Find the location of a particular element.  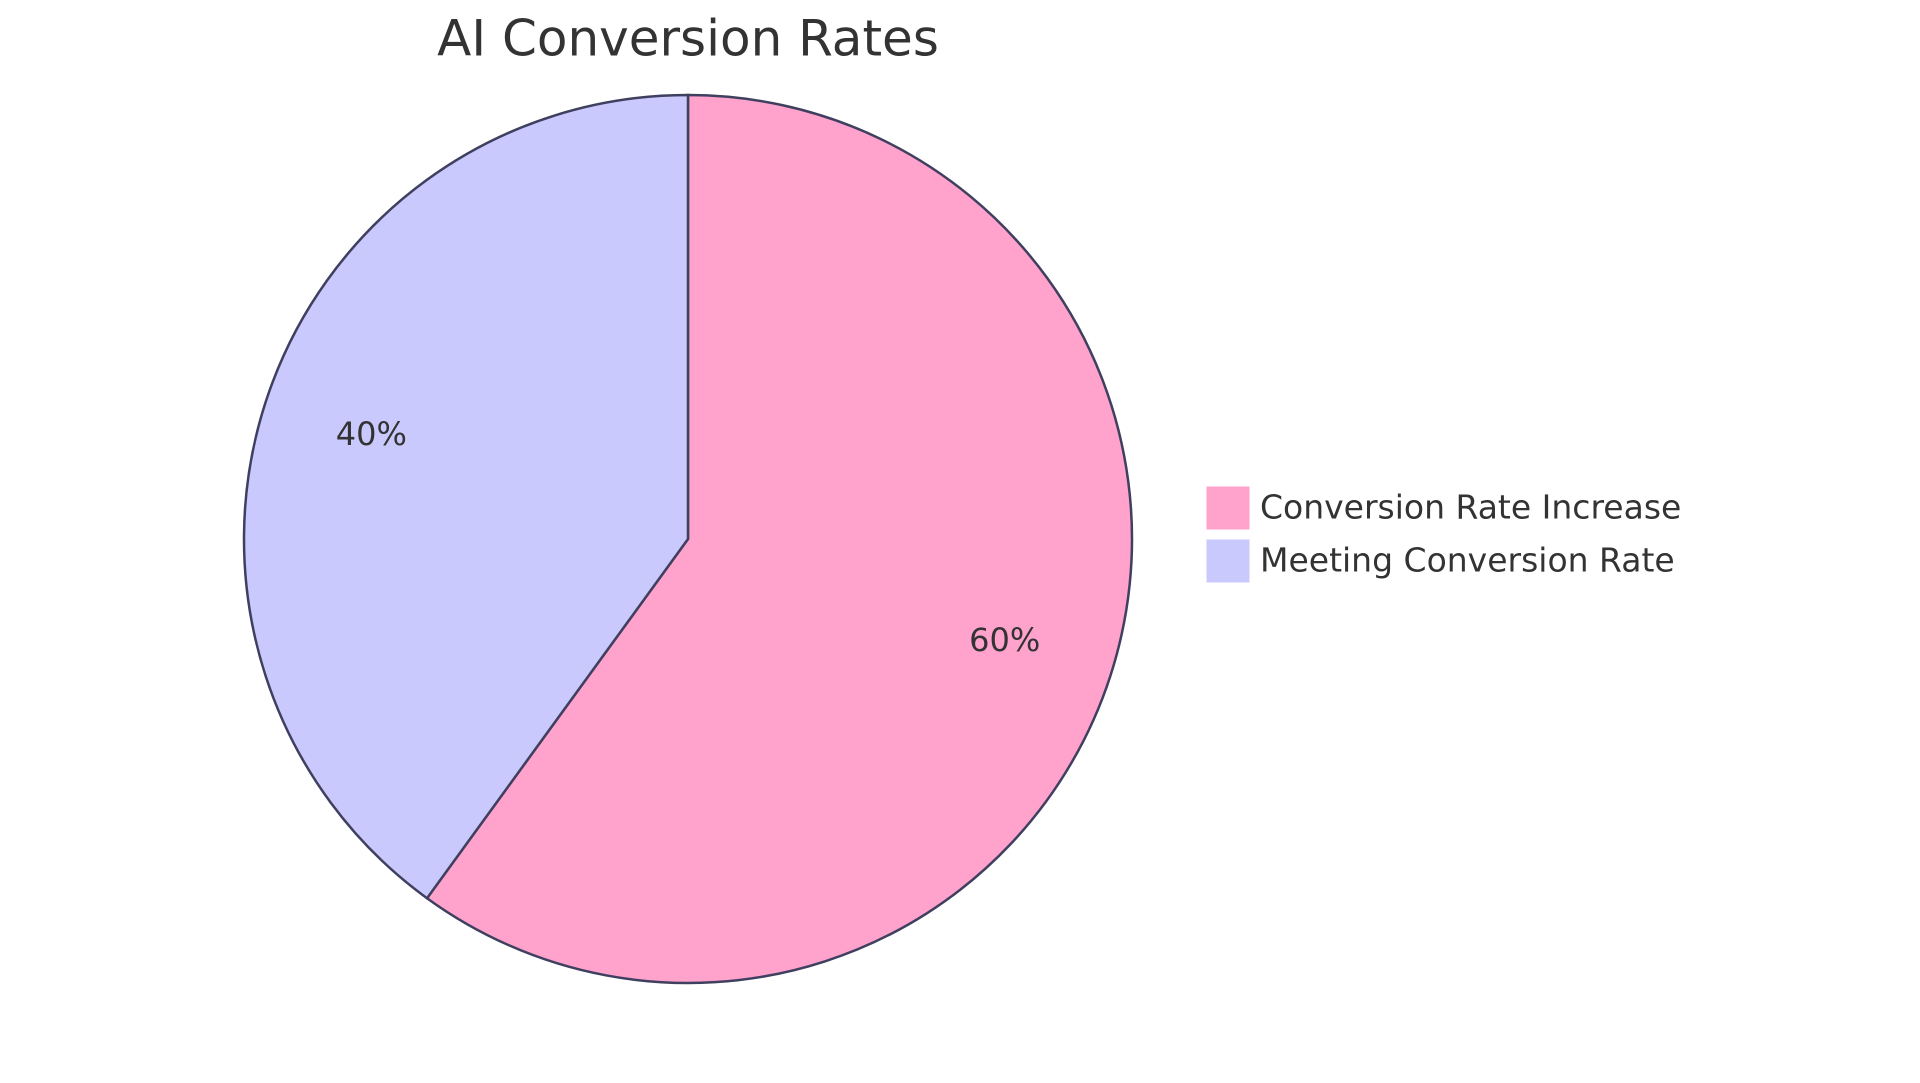

data-label: 40% is located at coordinates (371, 434).